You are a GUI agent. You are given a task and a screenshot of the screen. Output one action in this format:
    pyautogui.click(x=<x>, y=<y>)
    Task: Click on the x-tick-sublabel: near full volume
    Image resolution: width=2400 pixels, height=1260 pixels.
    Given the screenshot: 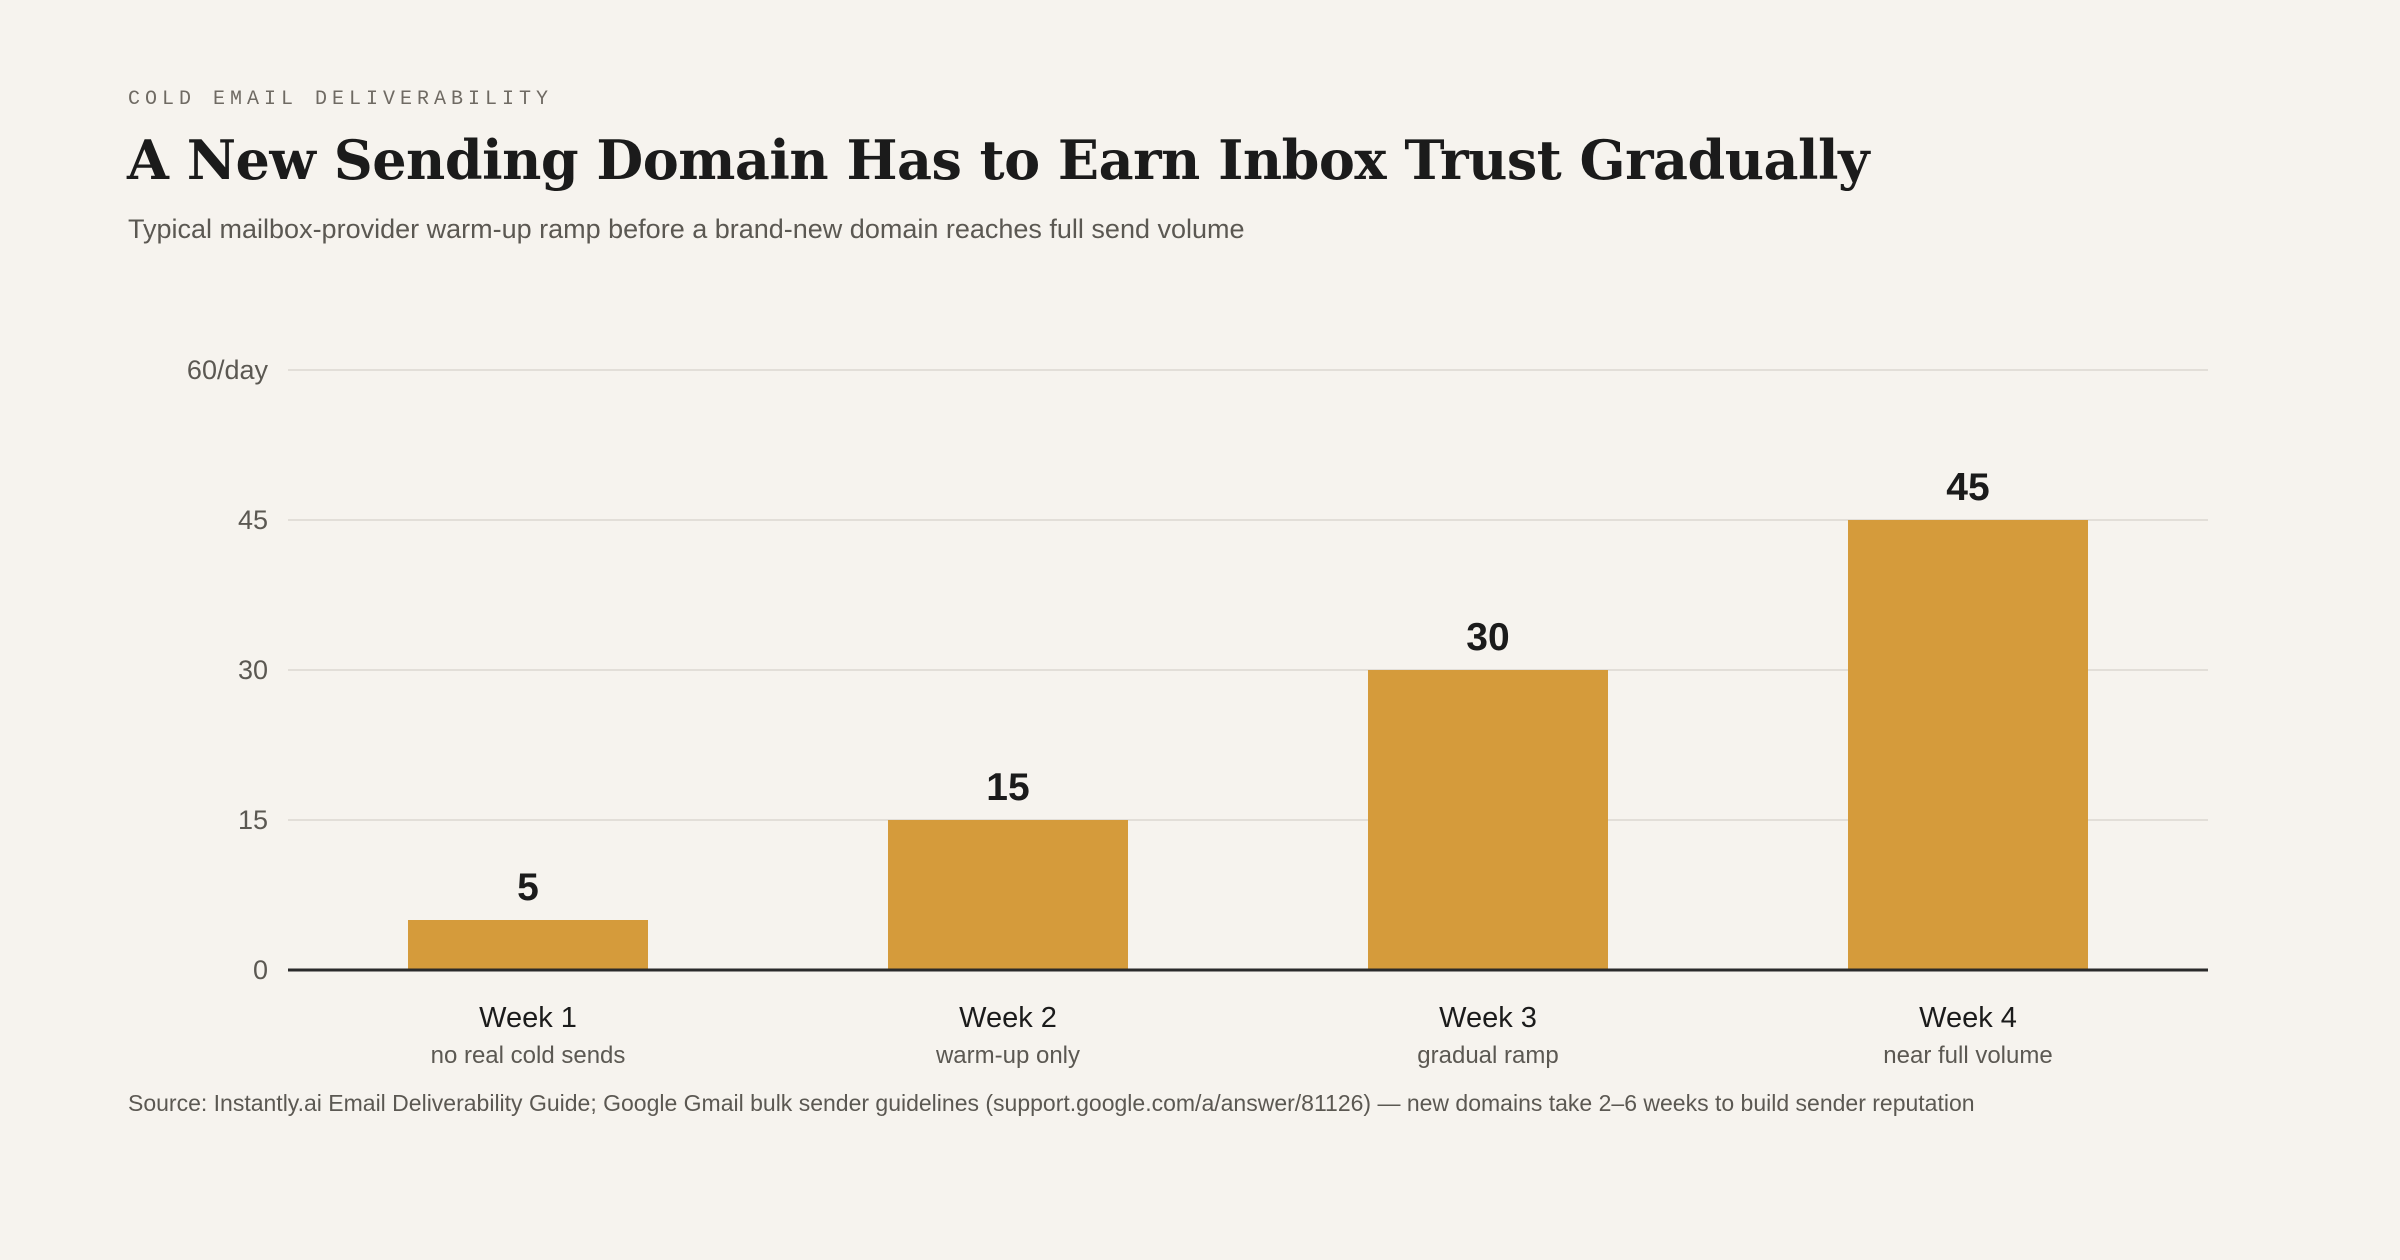 What is the action you would take?
    pyautogui.click(x=1967, y=1055)
    